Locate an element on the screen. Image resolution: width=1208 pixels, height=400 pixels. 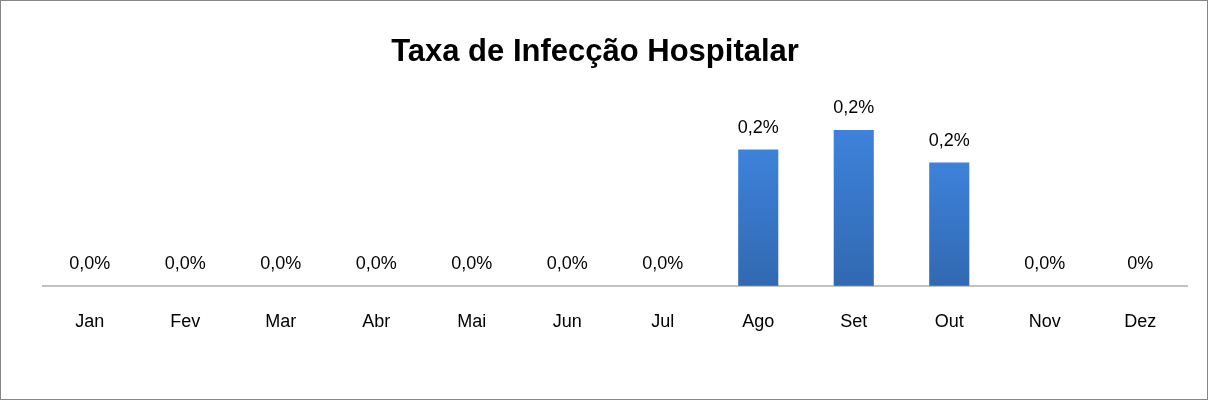
x-tick-label: Jun is located at coordinates (567, 321).